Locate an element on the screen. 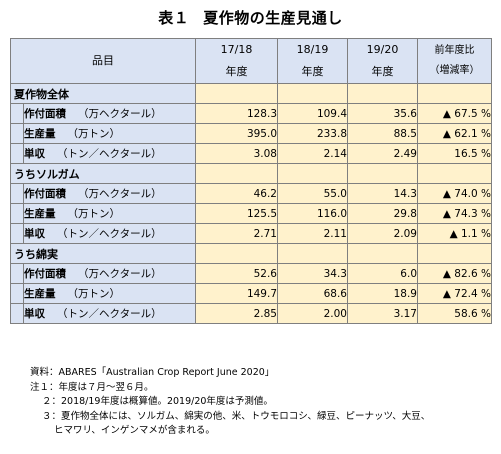 The image size is (501, 454). table-row: 単収 （トン／ヘクタール） 2.71 2.11 2.09 ▲ 1.1 % is located at coordinates (251, 233).